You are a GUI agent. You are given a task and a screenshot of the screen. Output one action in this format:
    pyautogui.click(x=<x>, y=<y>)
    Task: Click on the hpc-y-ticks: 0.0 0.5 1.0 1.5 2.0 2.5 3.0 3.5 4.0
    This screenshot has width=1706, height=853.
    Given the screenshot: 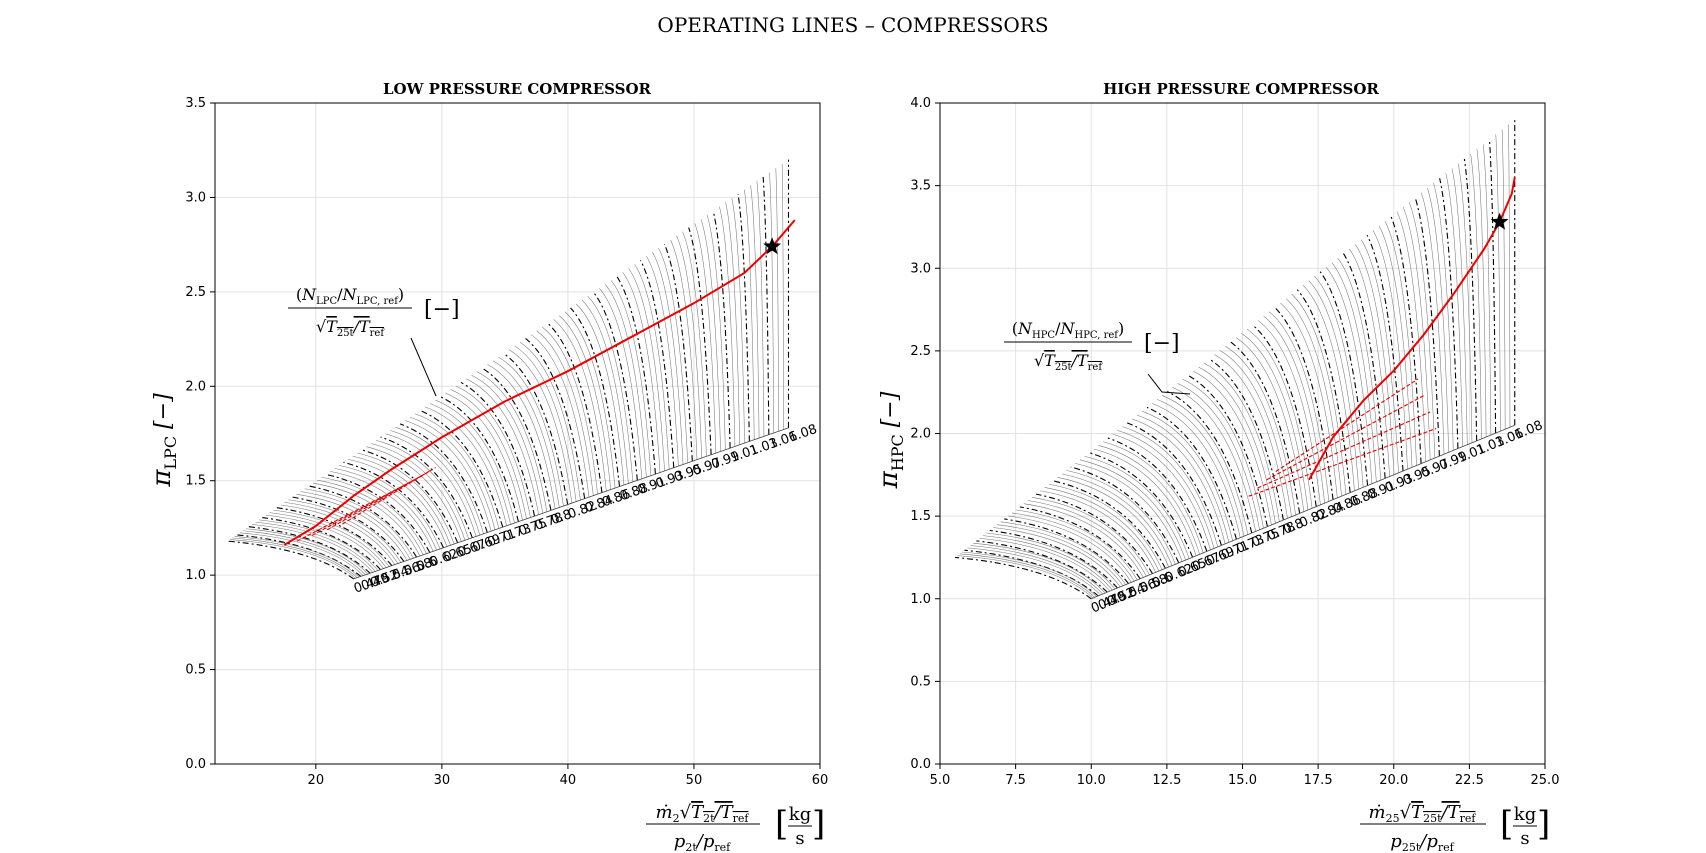 What is the action you would take?
    pyautogui.click(x=925, y=434)
    